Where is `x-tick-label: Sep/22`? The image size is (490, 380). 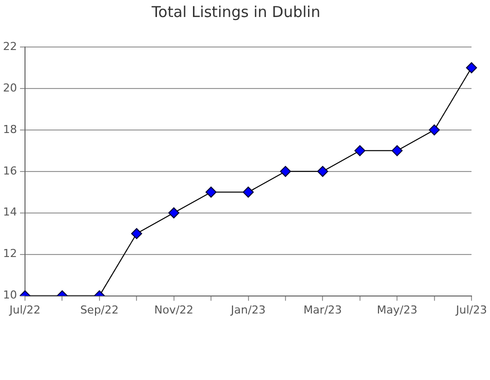 x-tick-label: Sep/22 is located at coordinates (99, 309).